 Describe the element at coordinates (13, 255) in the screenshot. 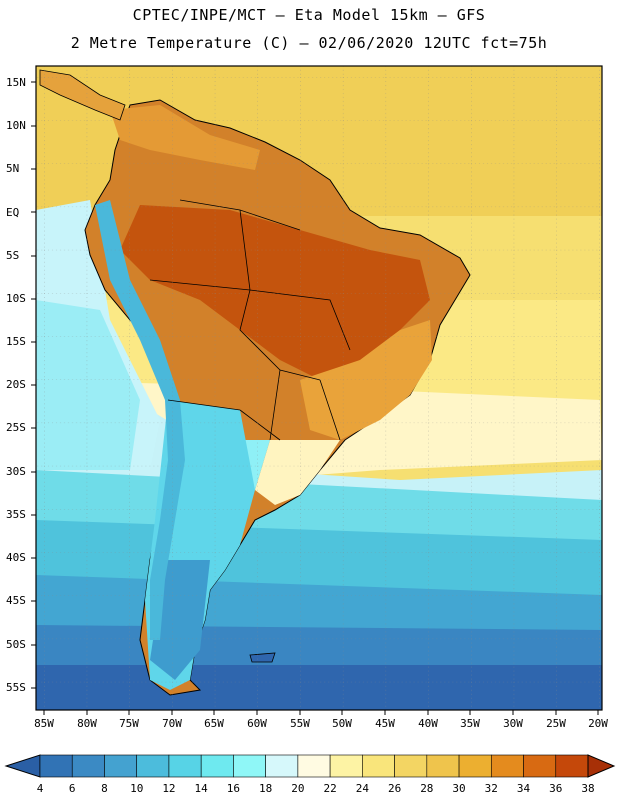

I see `lat-label: 5S` at that location.